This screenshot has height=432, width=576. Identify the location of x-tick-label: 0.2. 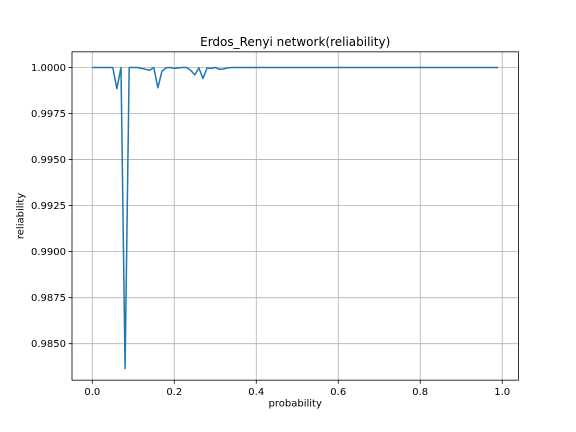
(174, 392).